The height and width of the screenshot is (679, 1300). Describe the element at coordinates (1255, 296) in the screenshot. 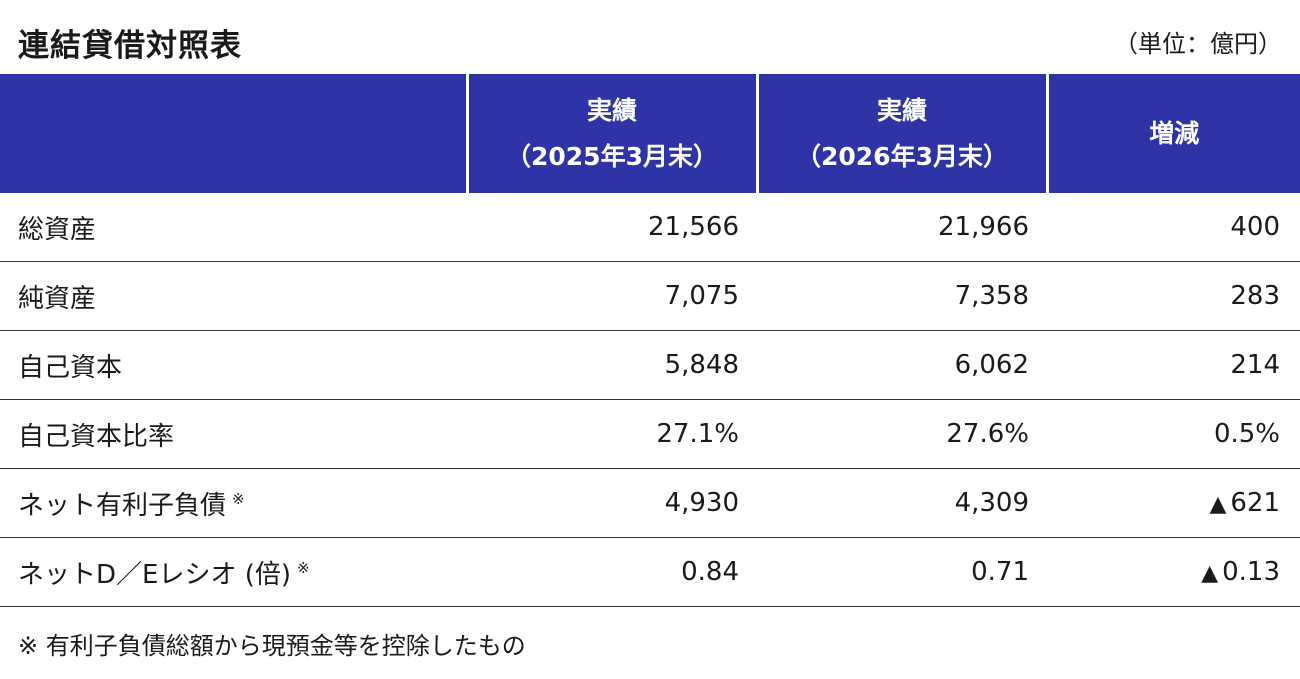

I see `change-value: 283` at that location.